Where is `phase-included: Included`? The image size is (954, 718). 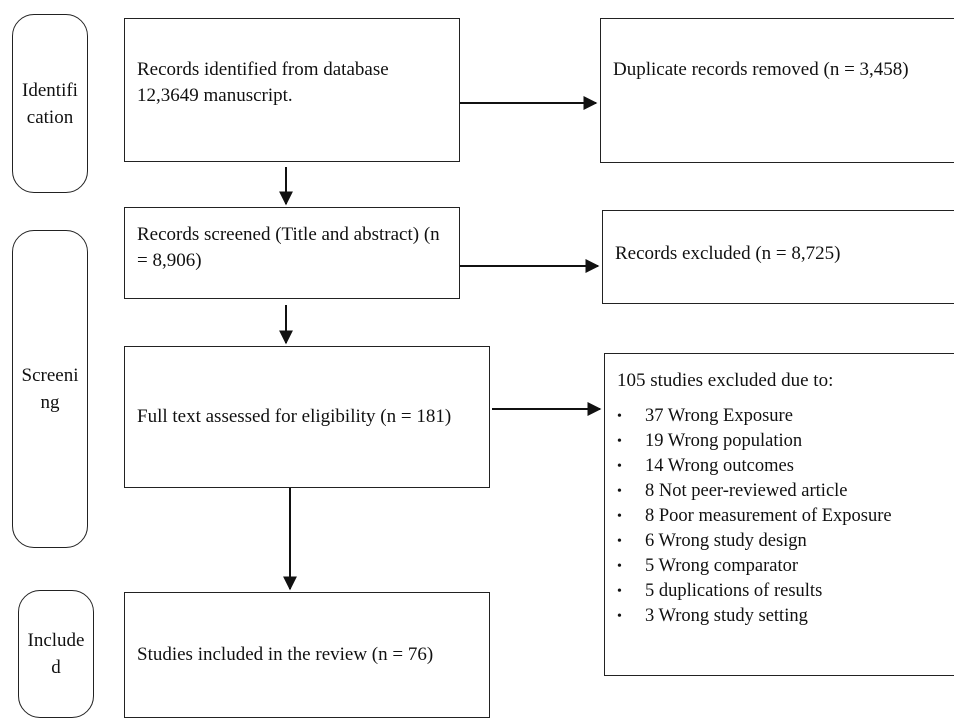
phase-included: Included is located at coordinates (56, 654).